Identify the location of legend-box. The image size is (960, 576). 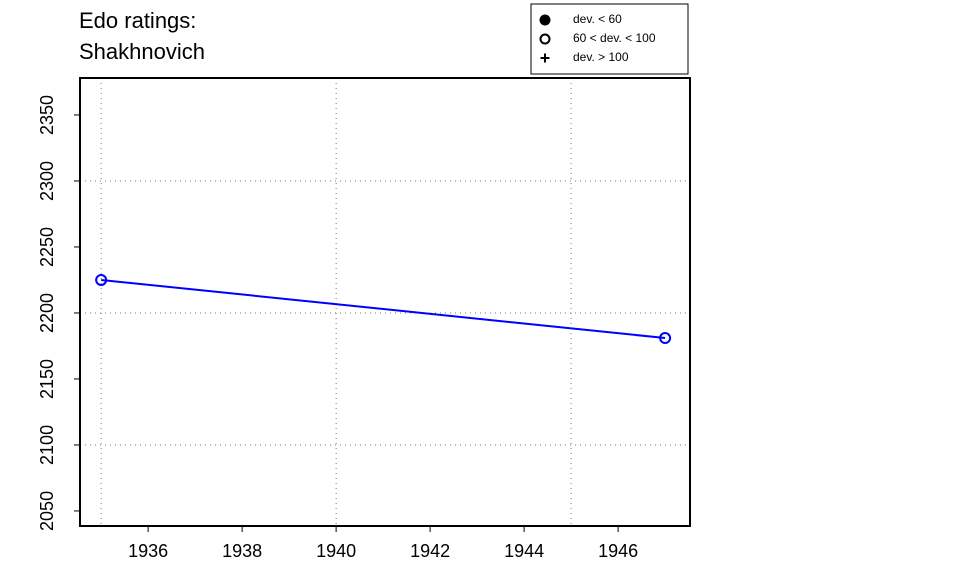
(609, 39).